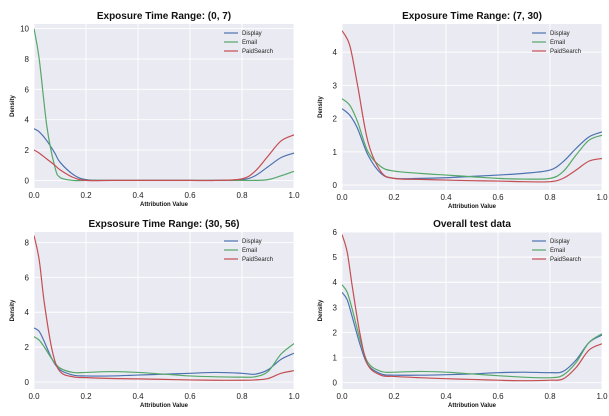 The width and height of the screenshot is (609, 416). What do you see at coordinates (335, 257) in the screenshot?
I see `y-tick-label: 5` at bounding box center [335, 257].